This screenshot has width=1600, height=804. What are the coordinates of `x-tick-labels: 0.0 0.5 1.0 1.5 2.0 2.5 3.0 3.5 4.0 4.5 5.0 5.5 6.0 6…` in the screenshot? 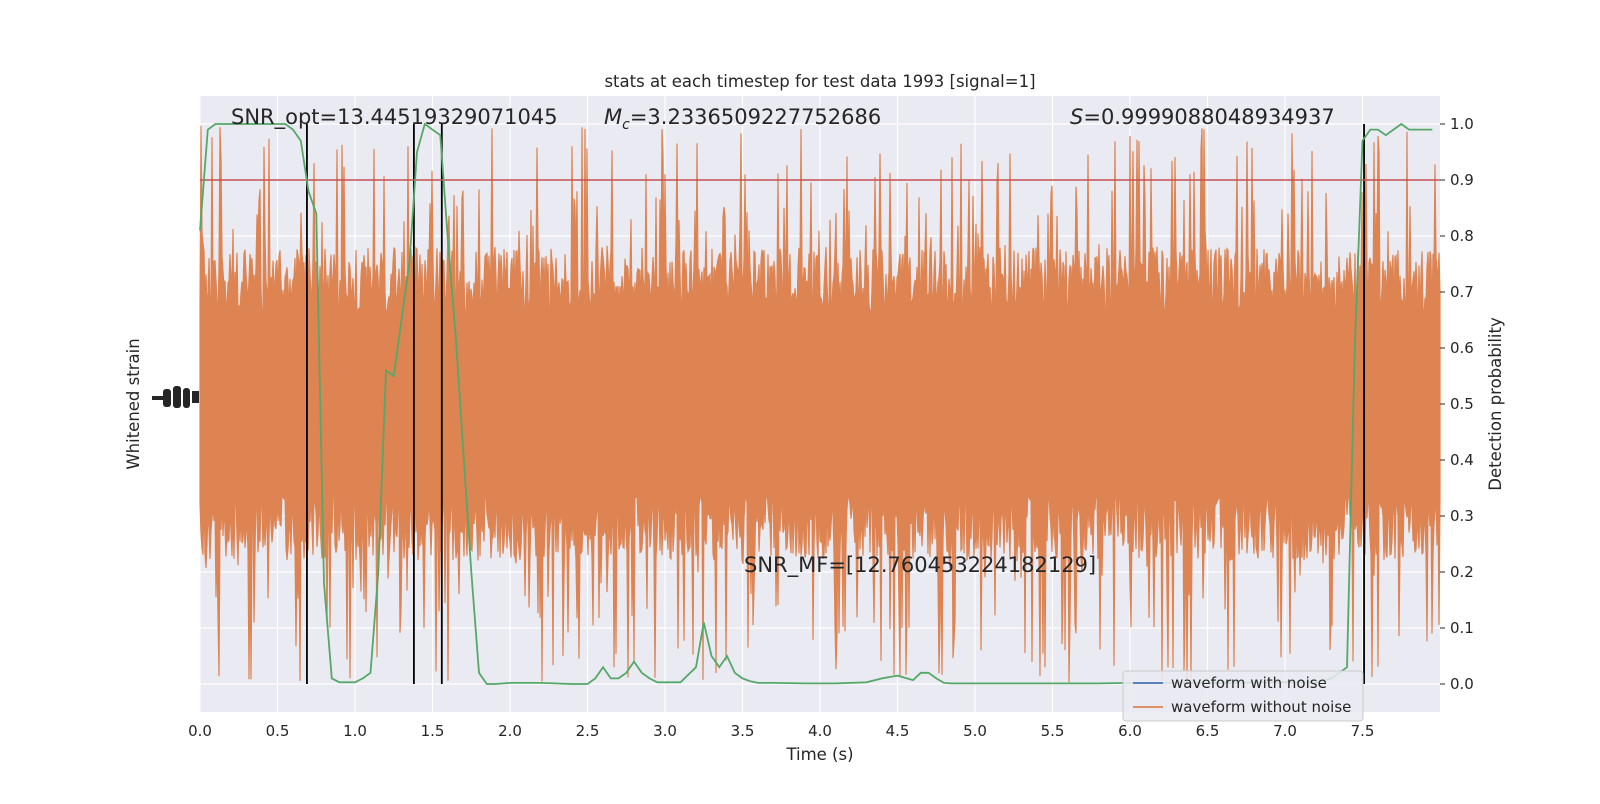 It's located at (781, 731).